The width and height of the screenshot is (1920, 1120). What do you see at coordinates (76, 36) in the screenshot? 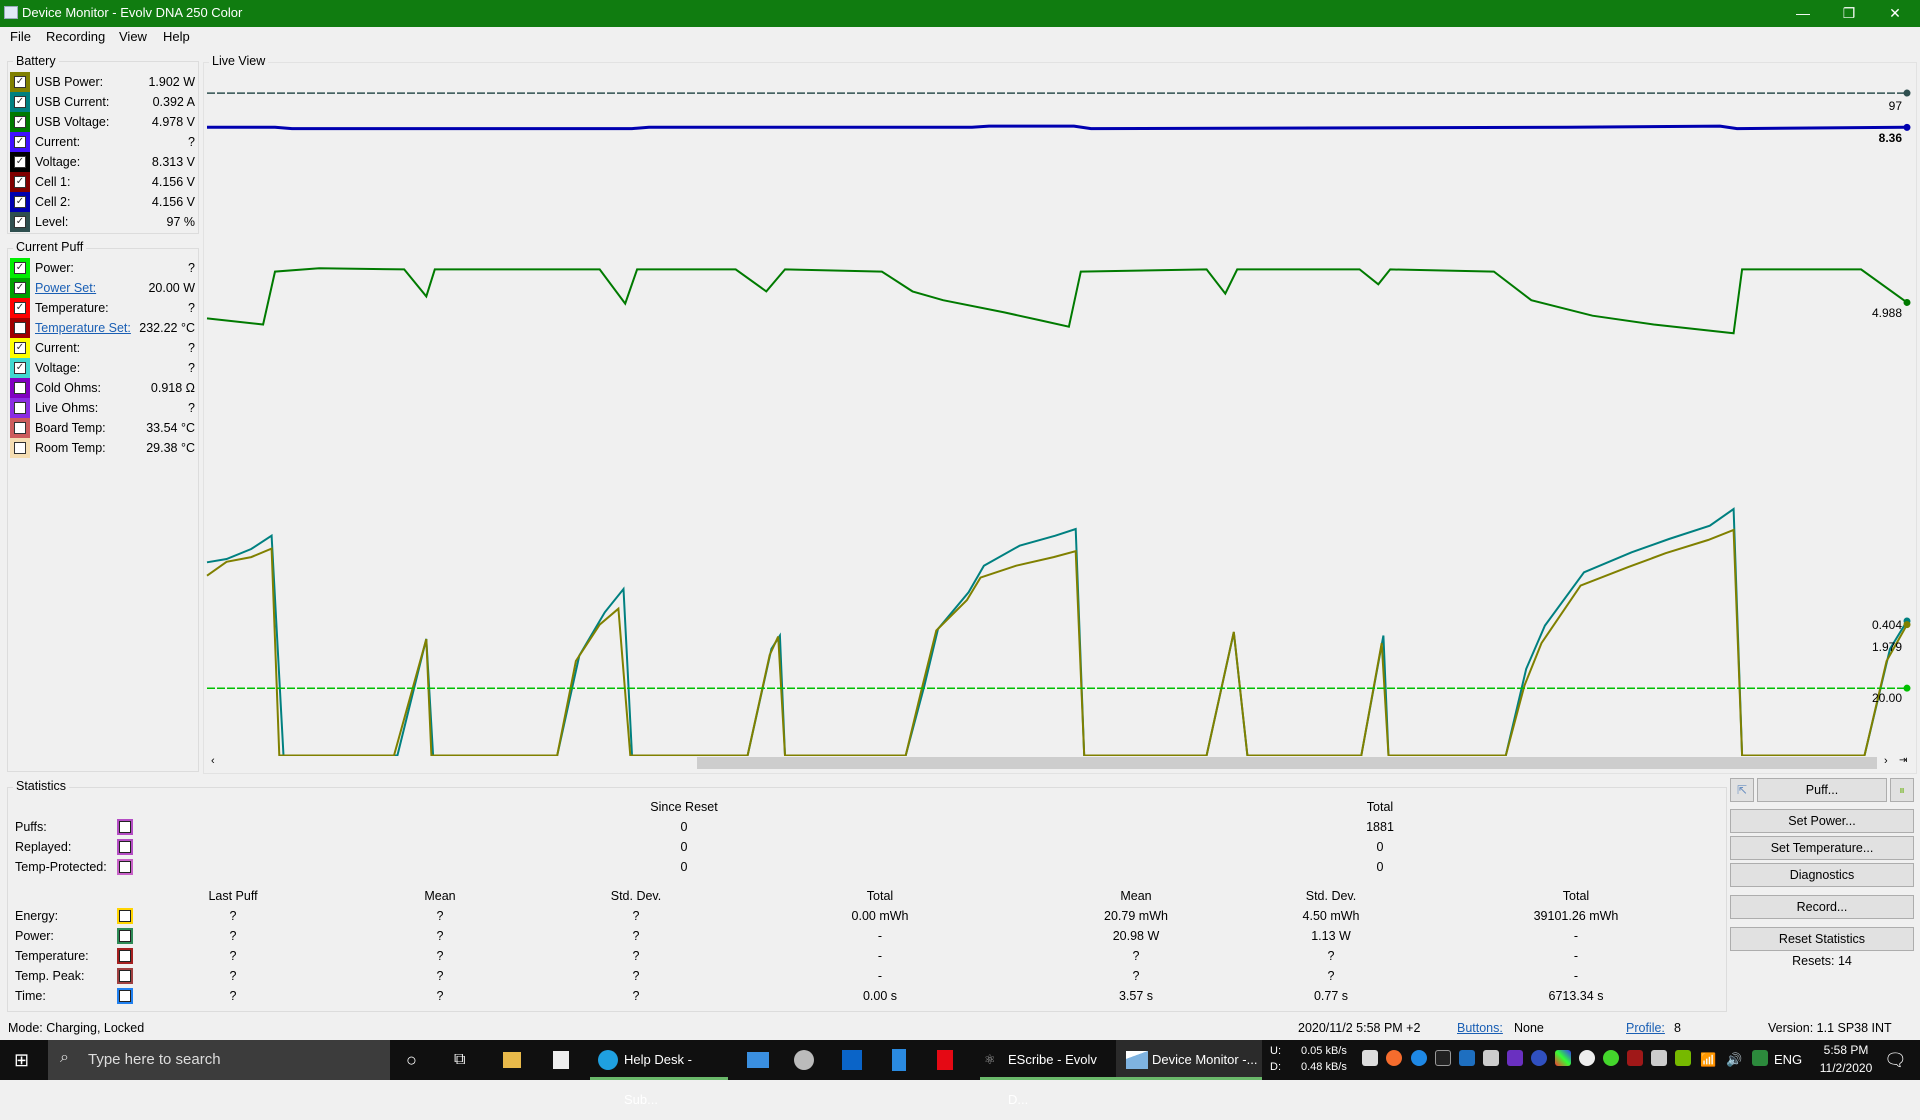
I see `menu-recording: Recording` at bounding box center [76, 36].